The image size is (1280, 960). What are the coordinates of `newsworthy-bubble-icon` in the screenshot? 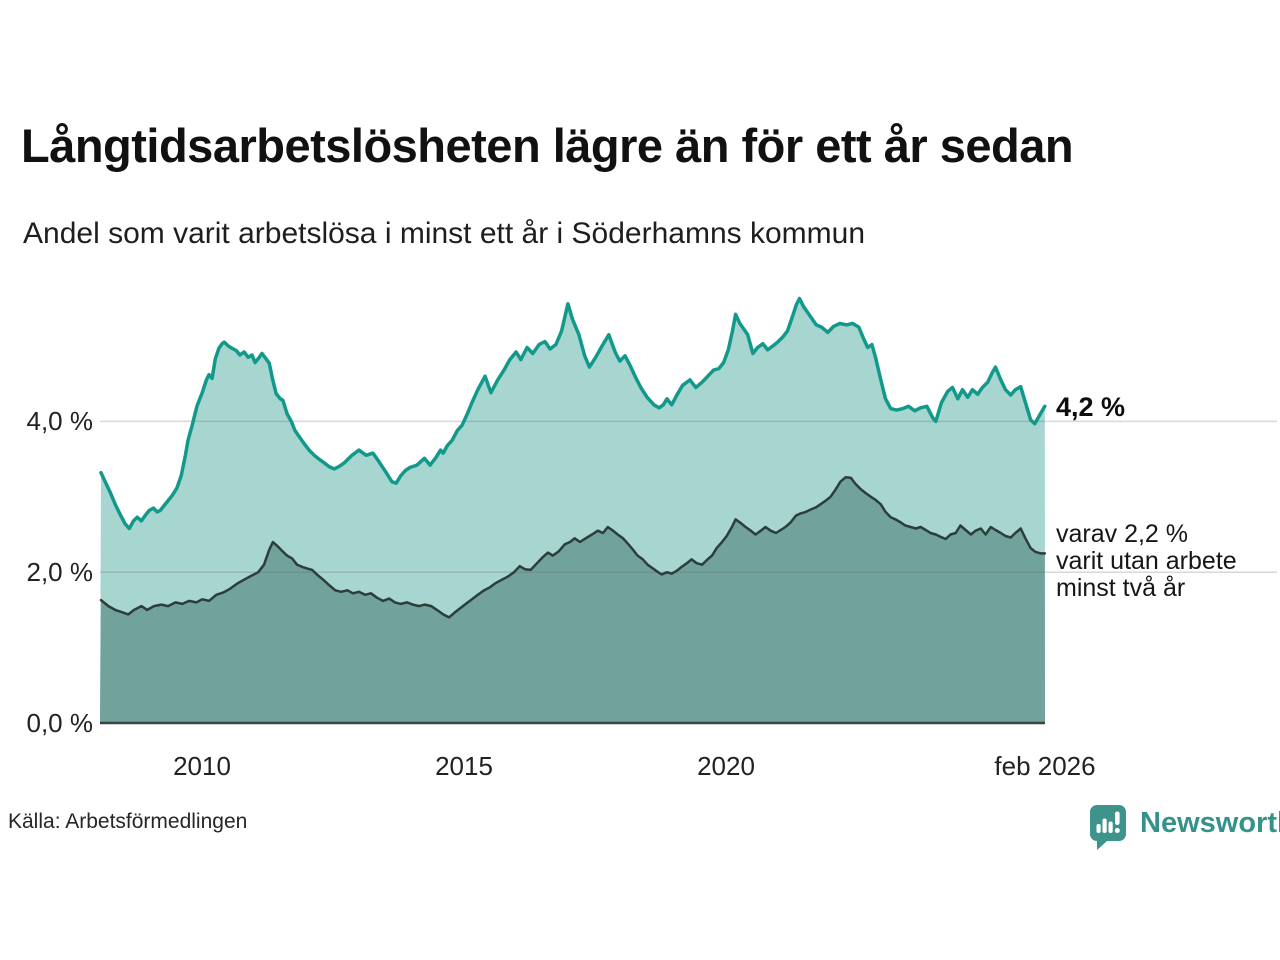 It's located at (1108, 827).